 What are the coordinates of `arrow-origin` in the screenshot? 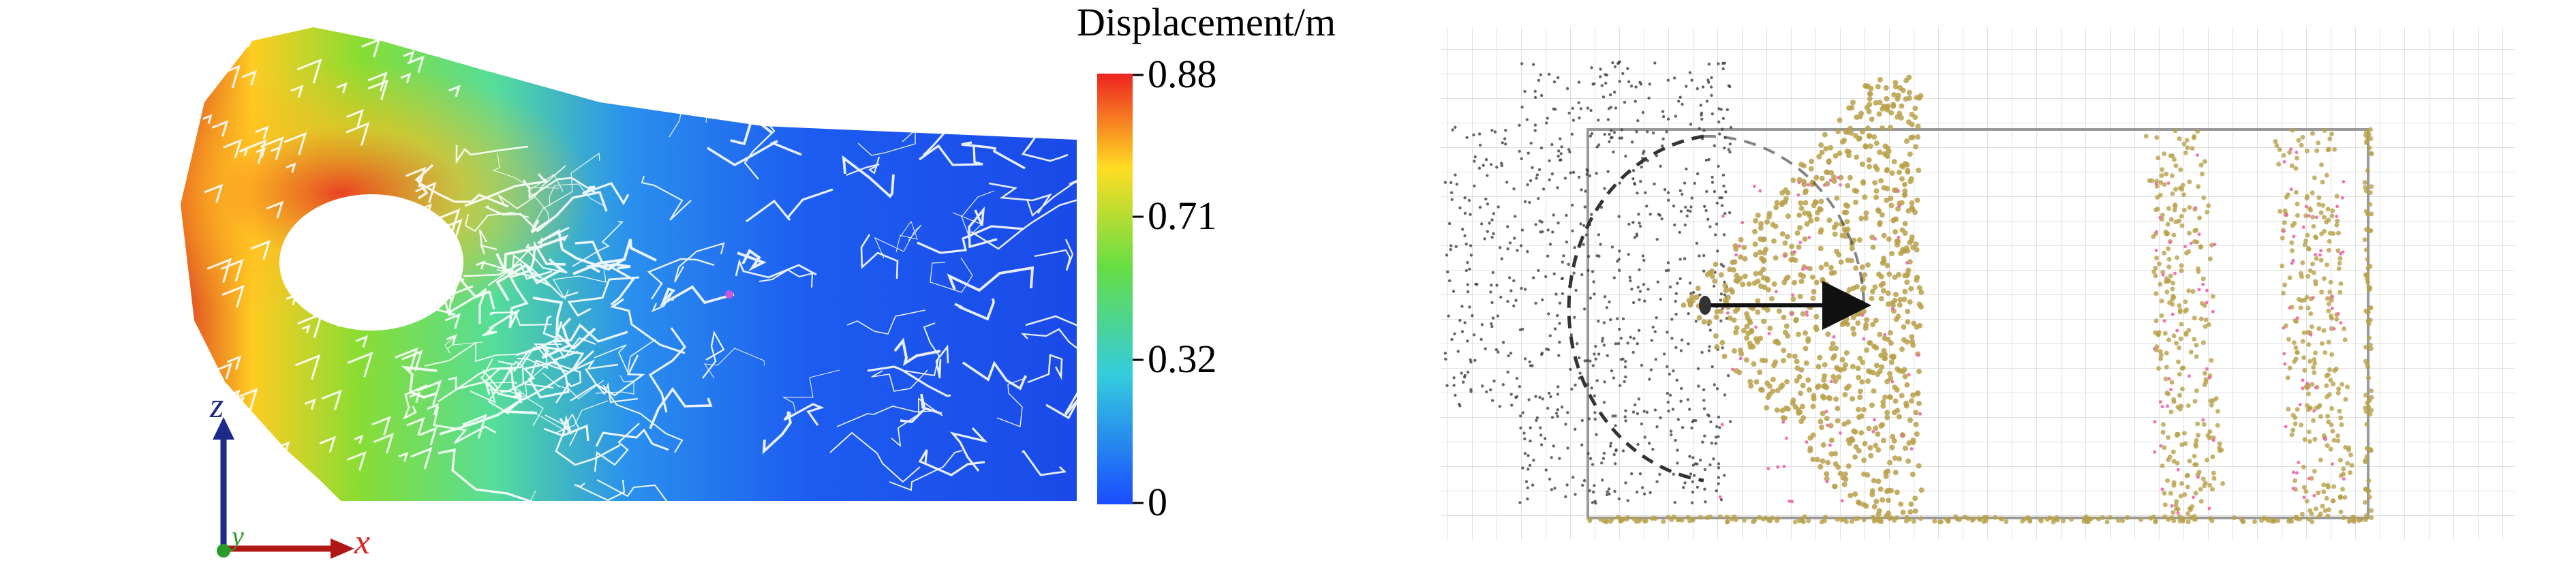 It's located at (1705, 305).